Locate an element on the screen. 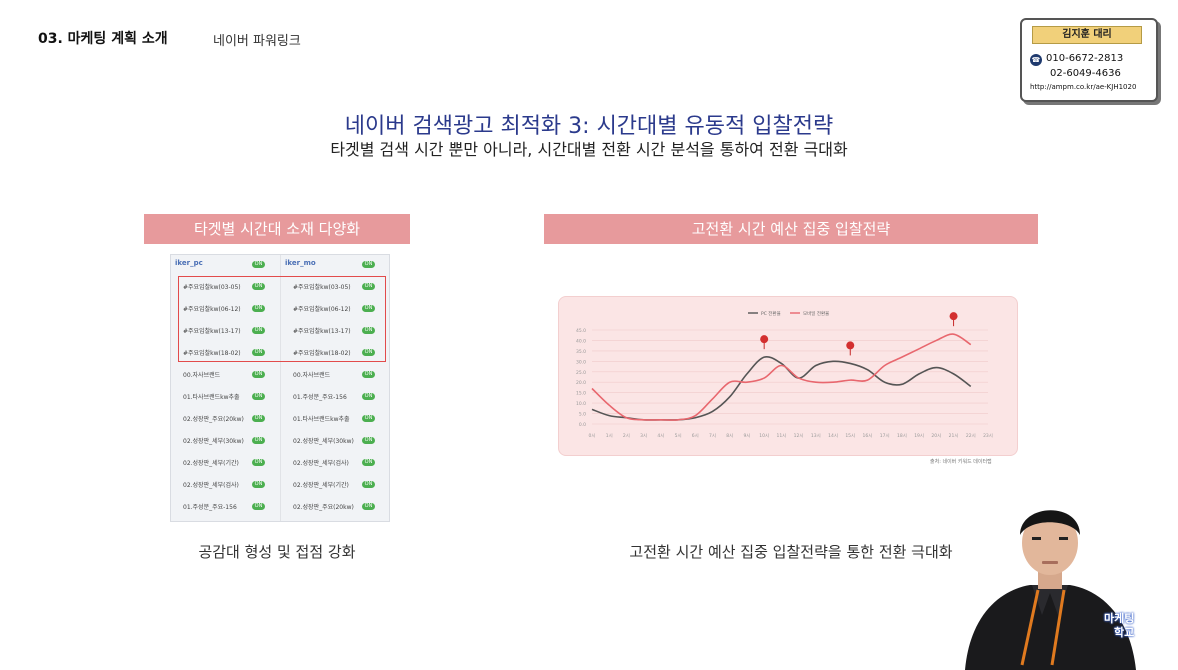 Image resolution: width=1178 pixels, height=670 pixels. x-tick-label: 21시 is located at coordinates (954, 436).